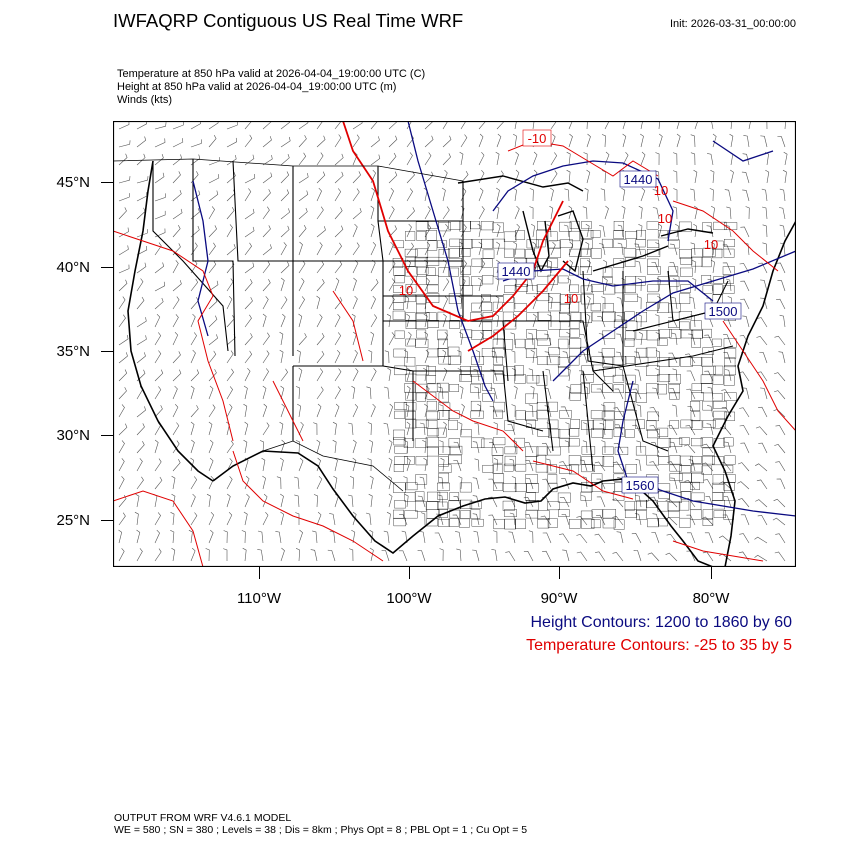  I want to click on height-label-1560: 1560, so click(640, 485).